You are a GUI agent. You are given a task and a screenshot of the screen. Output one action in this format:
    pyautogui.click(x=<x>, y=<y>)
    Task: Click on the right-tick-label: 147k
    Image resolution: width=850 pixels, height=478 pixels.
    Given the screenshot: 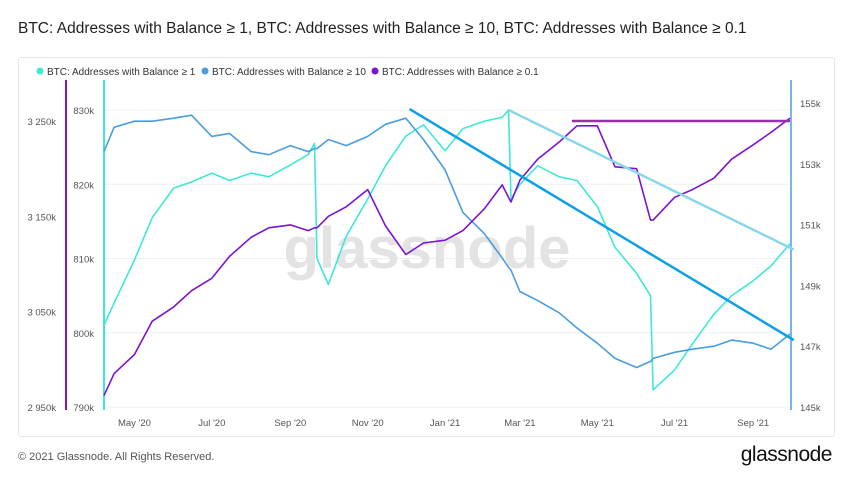 What is the action you would take?
    pyautogui.click(x=810, y=347)
    